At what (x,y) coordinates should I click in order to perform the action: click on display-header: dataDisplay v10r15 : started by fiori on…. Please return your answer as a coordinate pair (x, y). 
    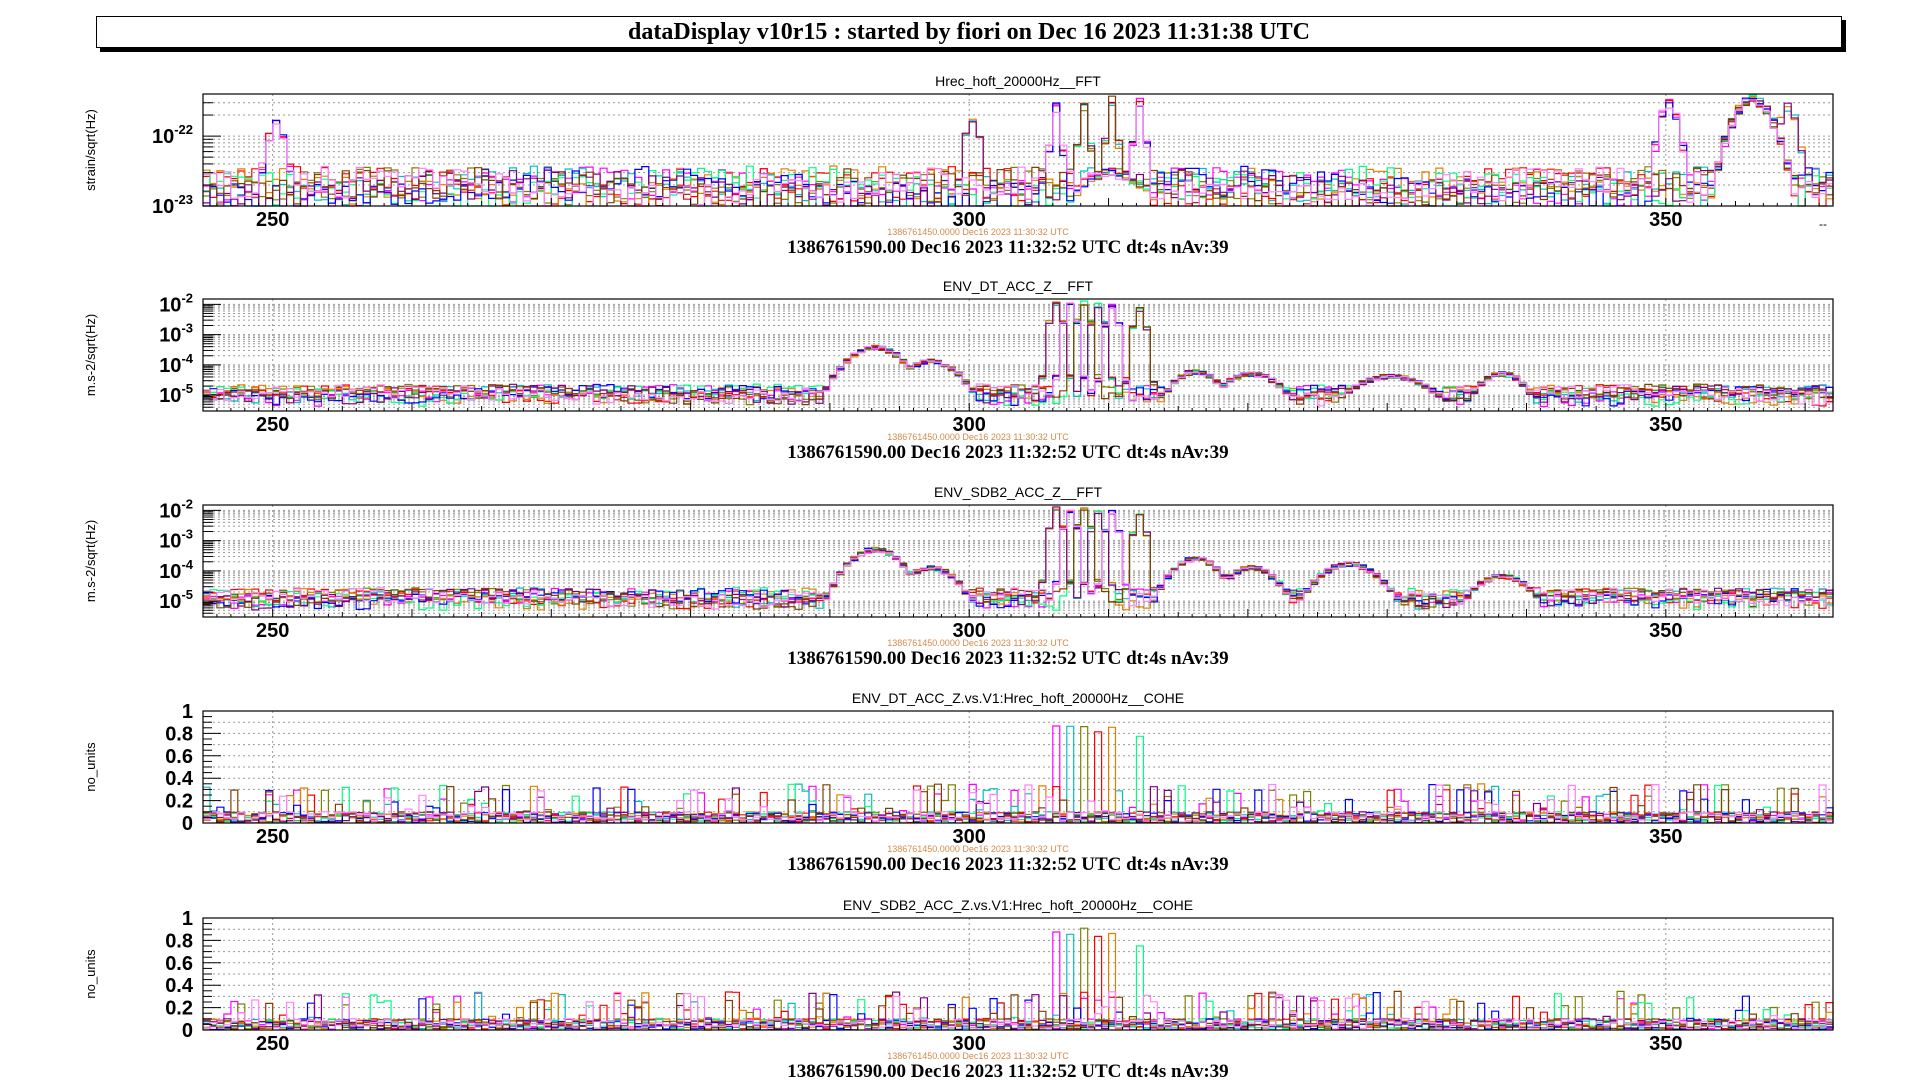
    Looking at the image, I should click on (969, 32).